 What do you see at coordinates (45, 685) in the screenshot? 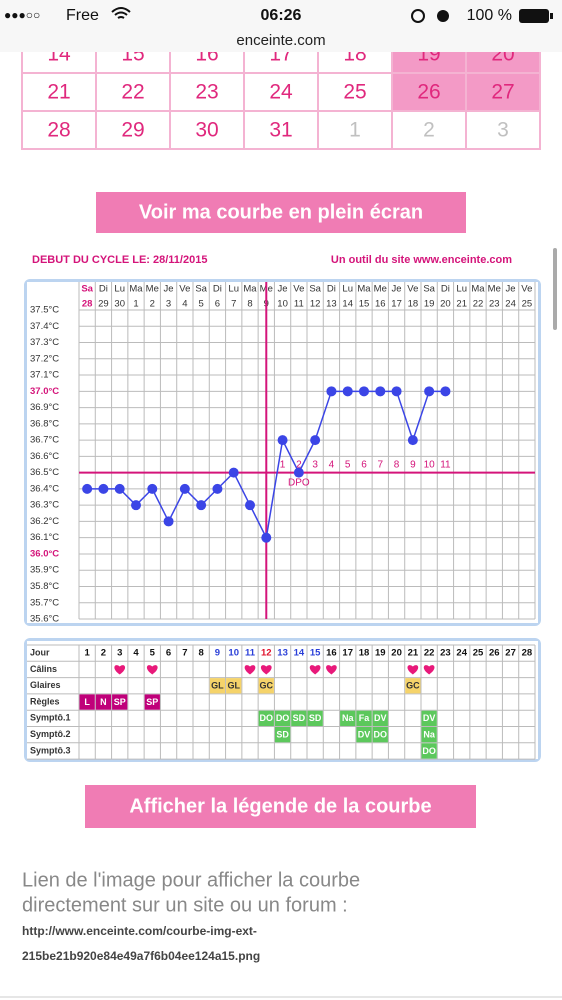
I see `row-label: Glaires` at bounding box center [45, 685].